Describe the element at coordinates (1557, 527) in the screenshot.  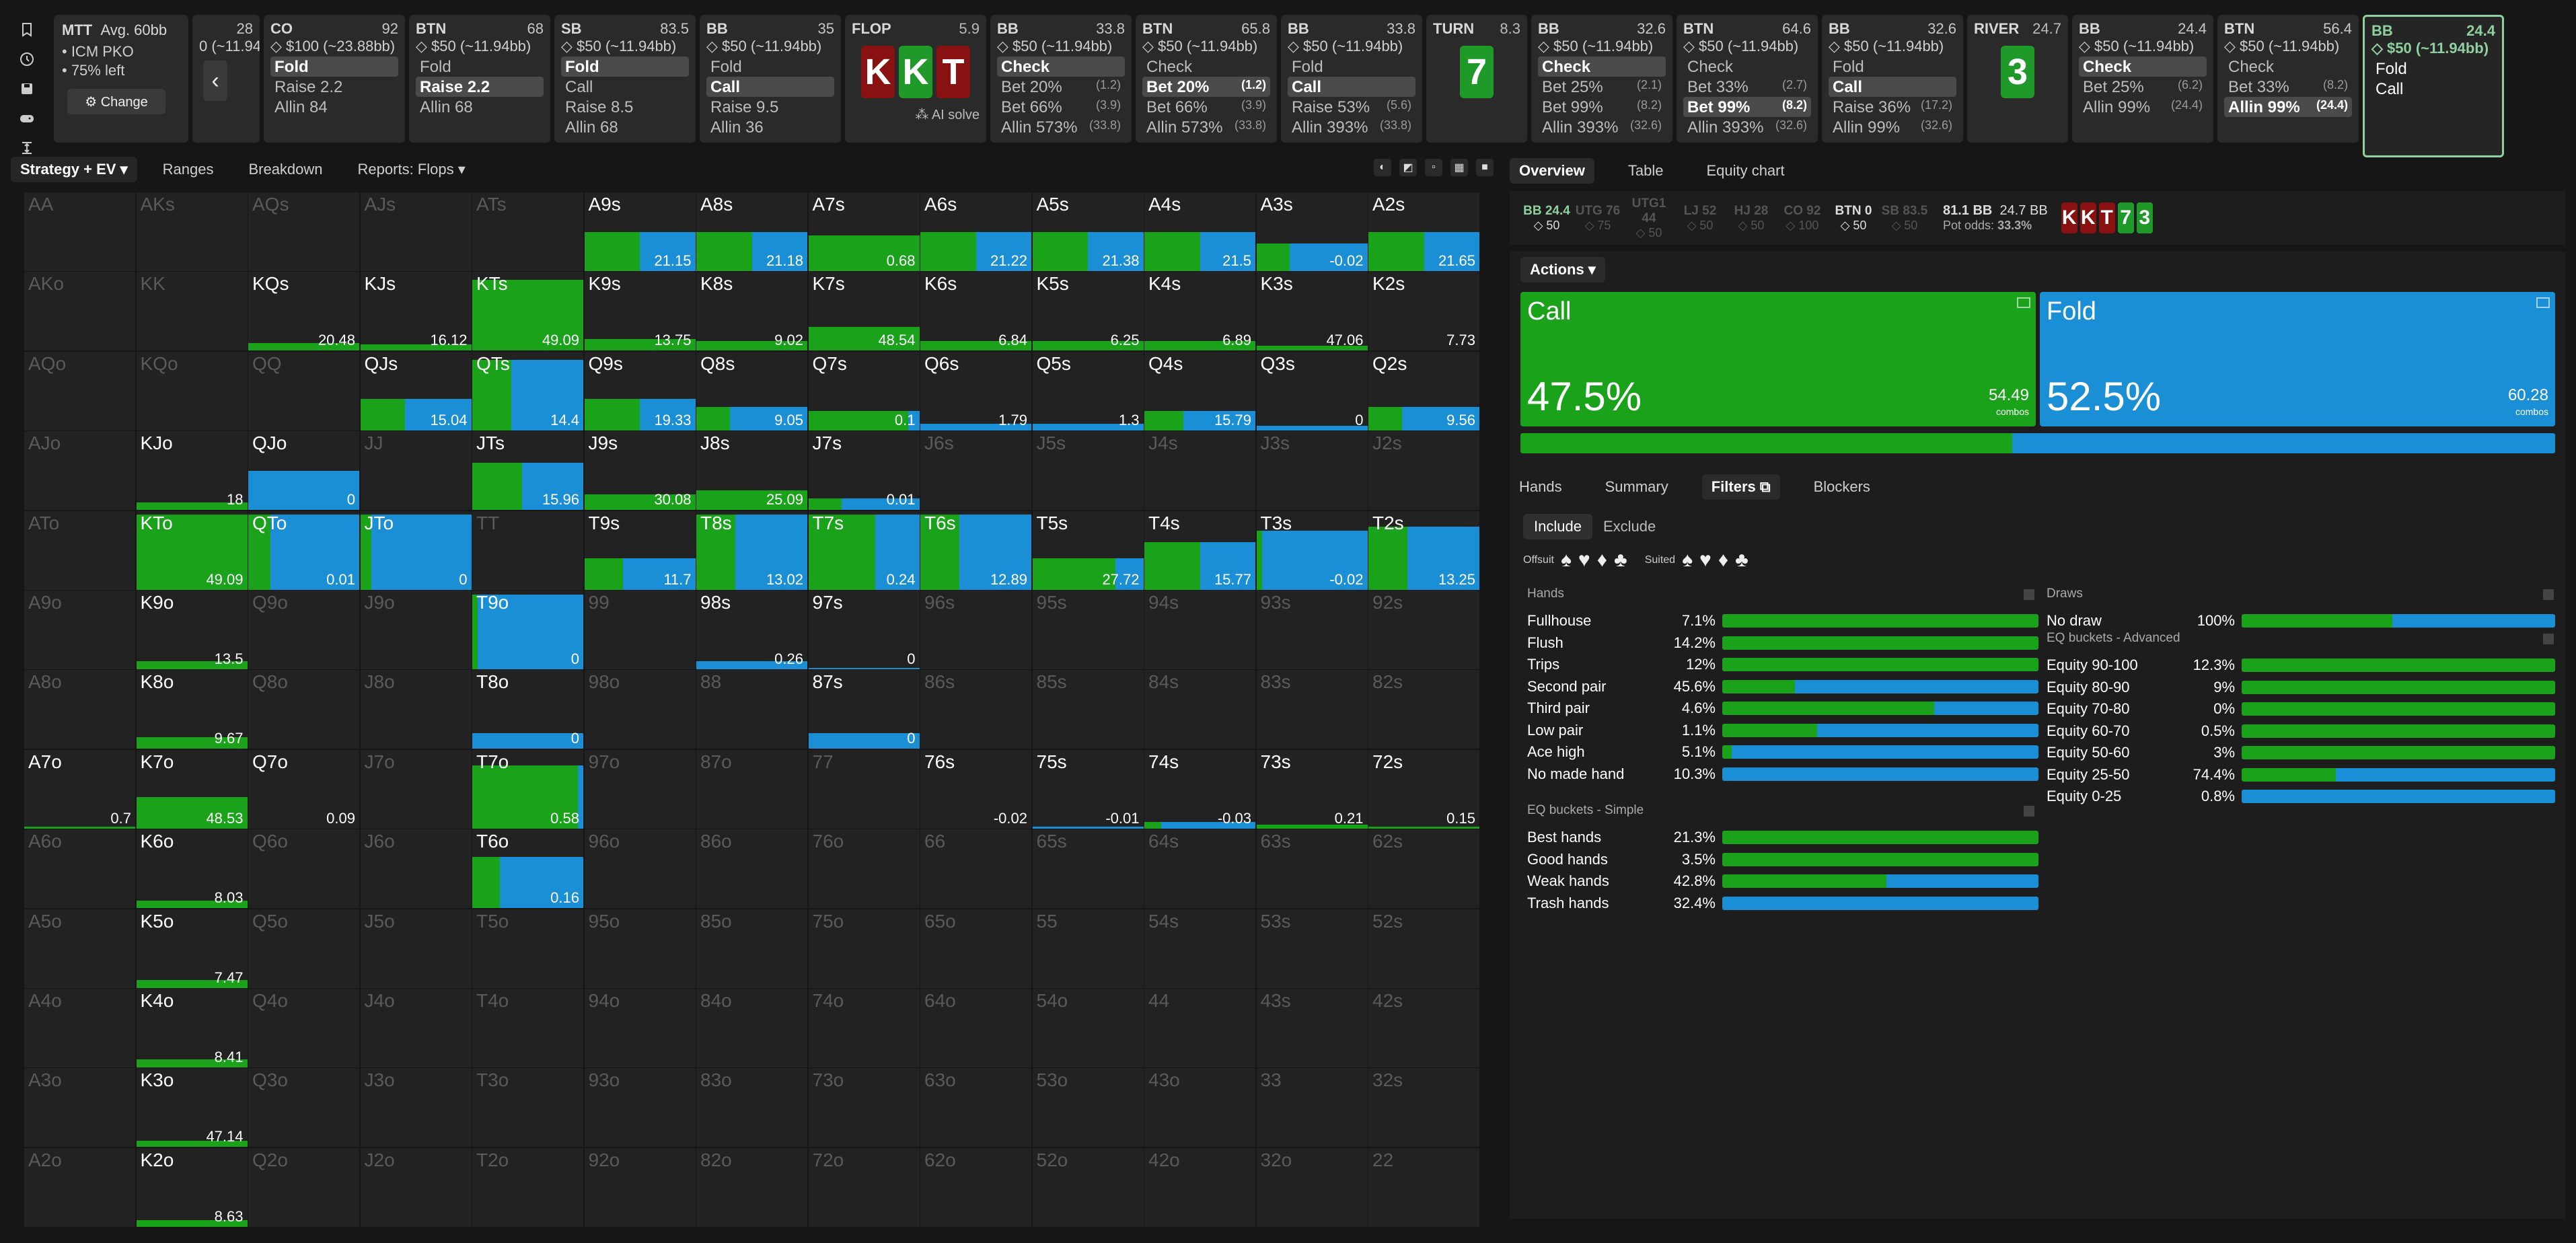
I see `toggle-include: Include` at that location.